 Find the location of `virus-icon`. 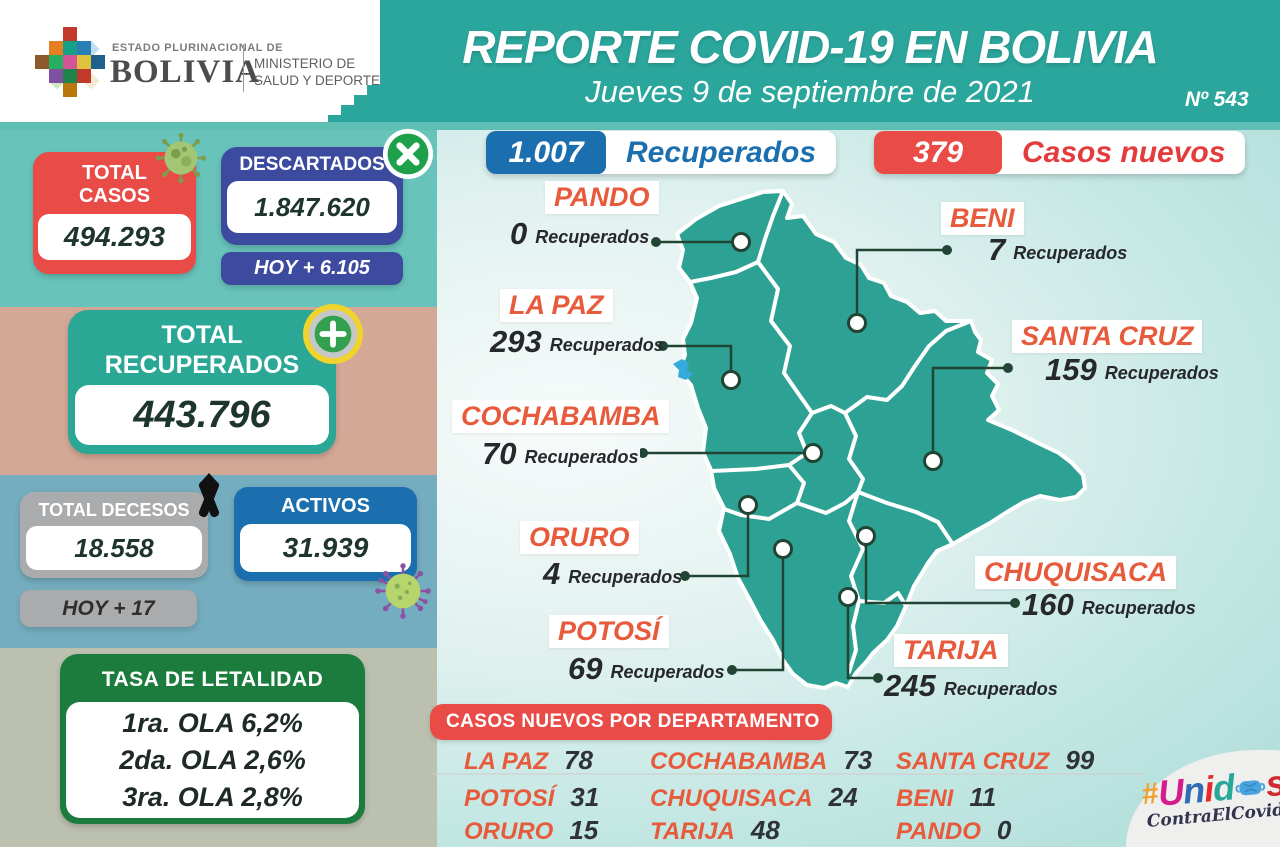

virus-icon is located at coordinates (181, 158).